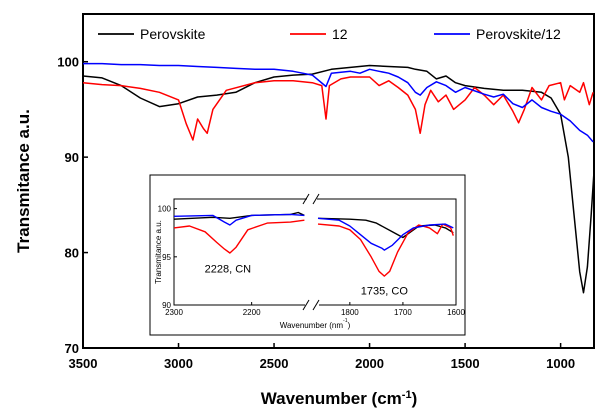 The image size is (595, 411). What do you see at coordinates (403, 312) in the screenshot?
I see `inset-x-tick-label: 1700` at bounding box center [403, 312].